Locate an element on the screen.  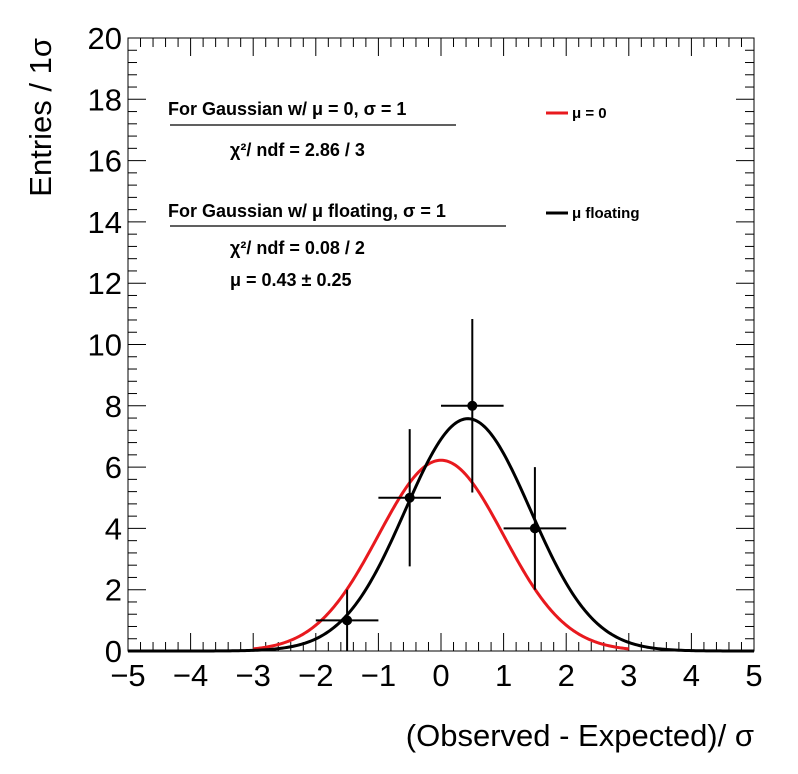
annotation-floating-mu: μ = 0.43 ± 0.25 is located at coordinates (290, 280).